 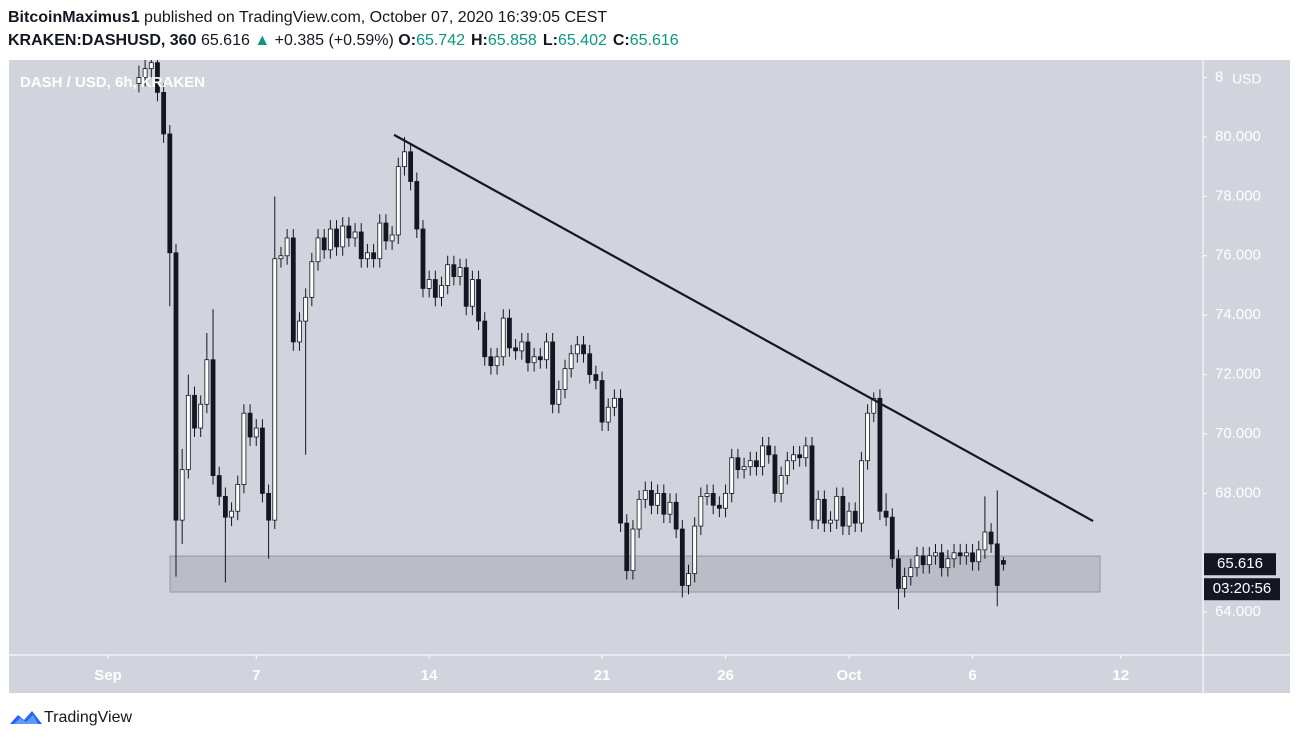 What do you see at coordinates (1219, 76) in the screenshot?
I see `y-tick-label: 8` at bounding box center [1219, 76].